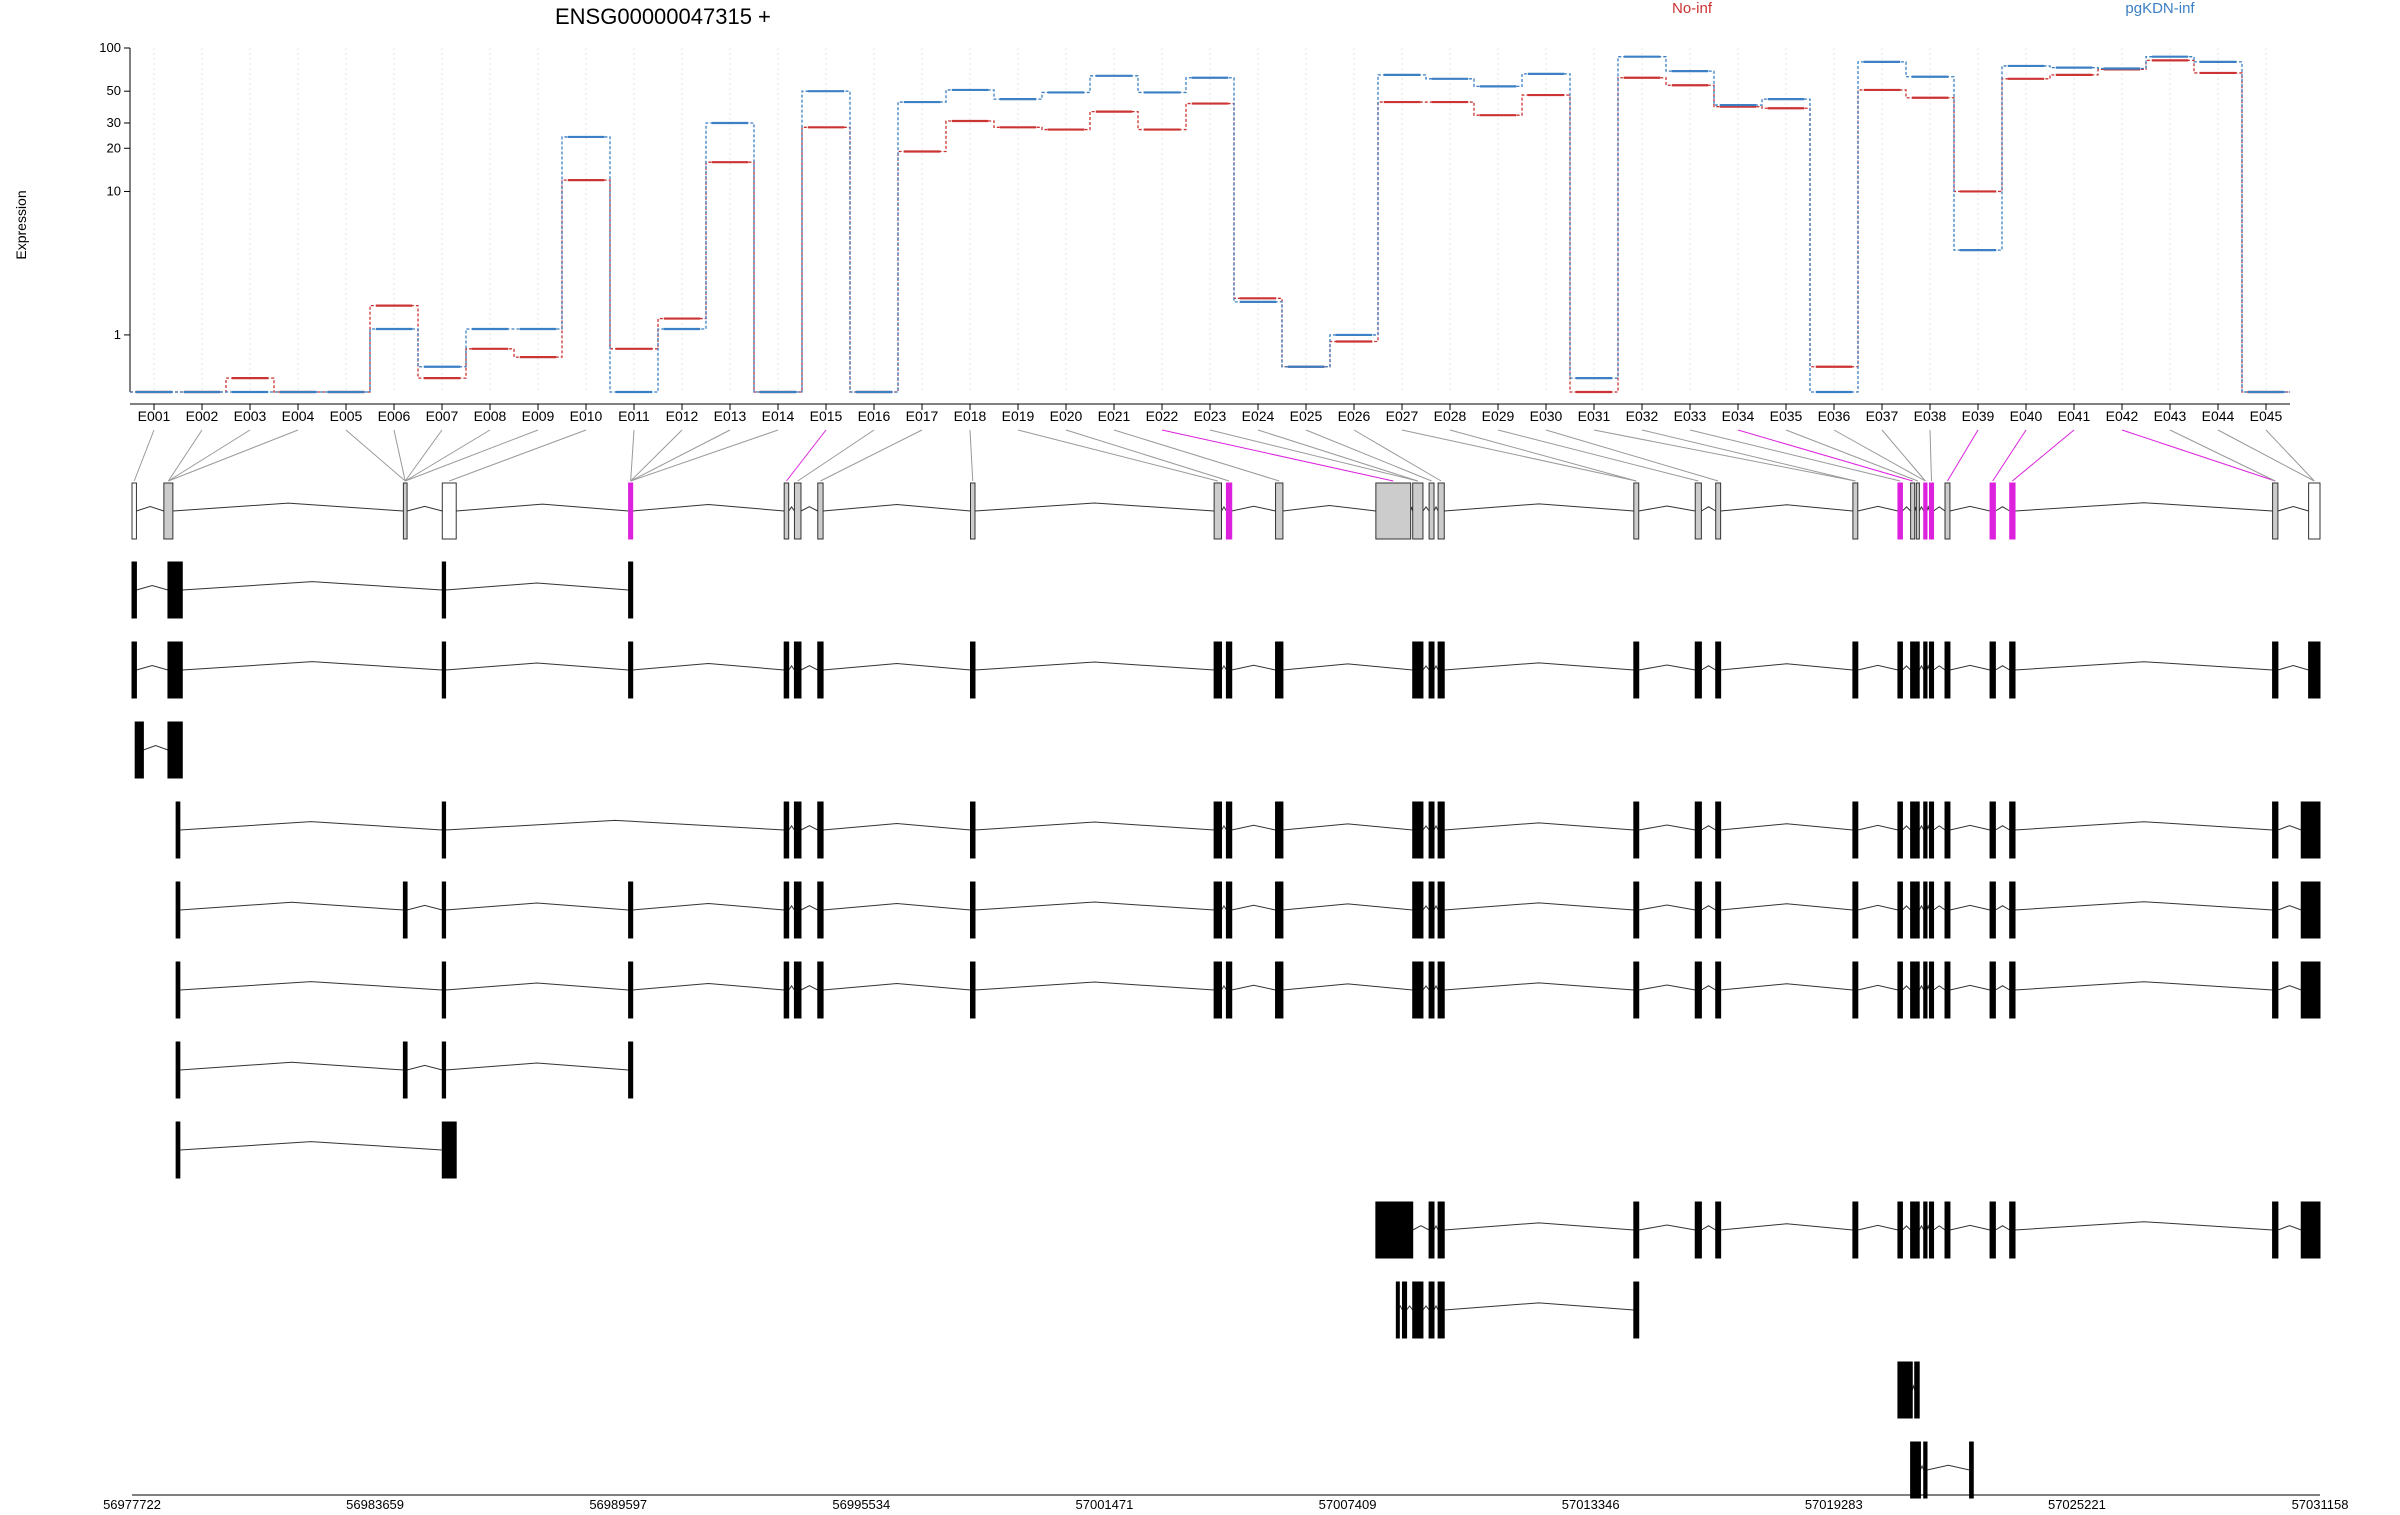 The height and width of the screenshot is (1515, 2400). I want to click on y-tick-label: 100, so click(110, 47).